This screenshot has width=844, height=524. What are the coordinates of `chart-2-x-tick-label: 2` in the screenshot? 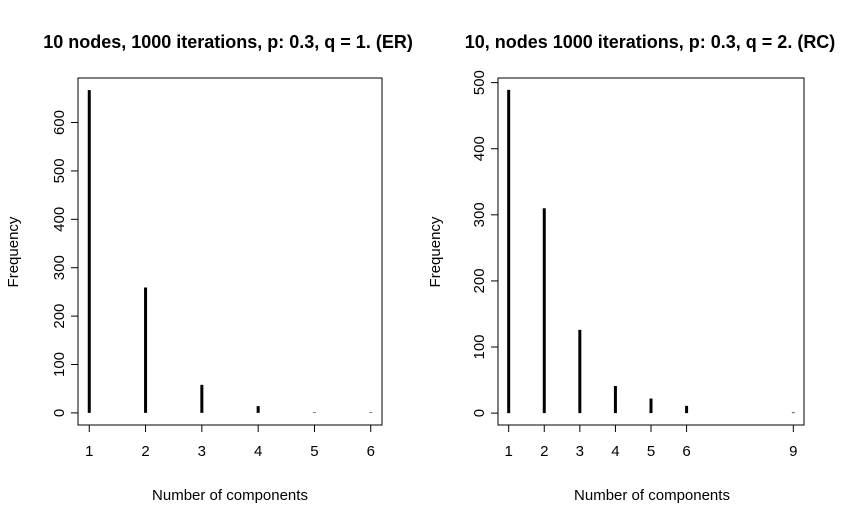 It's located at (544, 451).